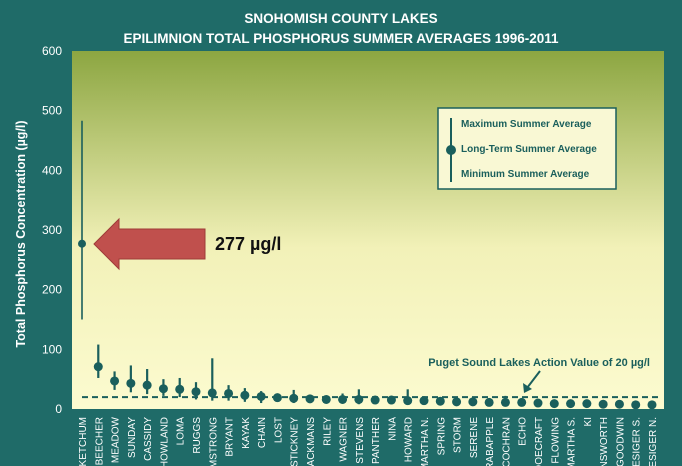 This screenshot has width=682, height=466. Describe the element at coordinates (52, 51) in the screenshot. I see `y-tick-label: 600` at that location.